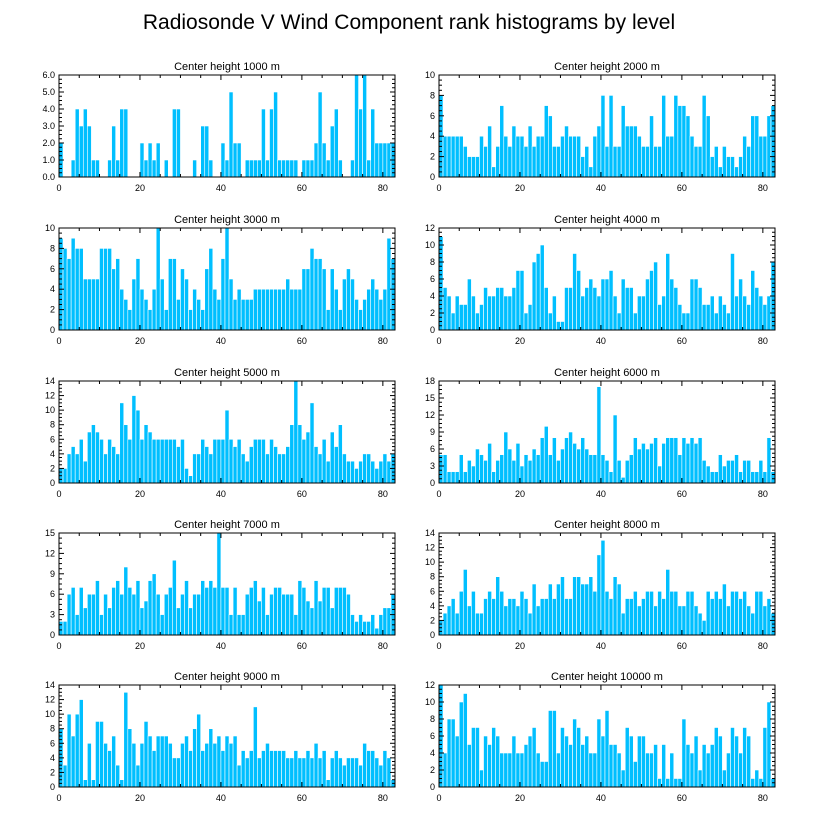 The image size is (818, 824). What do you see at coordinates (520, 188) in the screenshot?
I see `x-tick-label: 20` at bounding box center [520, 188].